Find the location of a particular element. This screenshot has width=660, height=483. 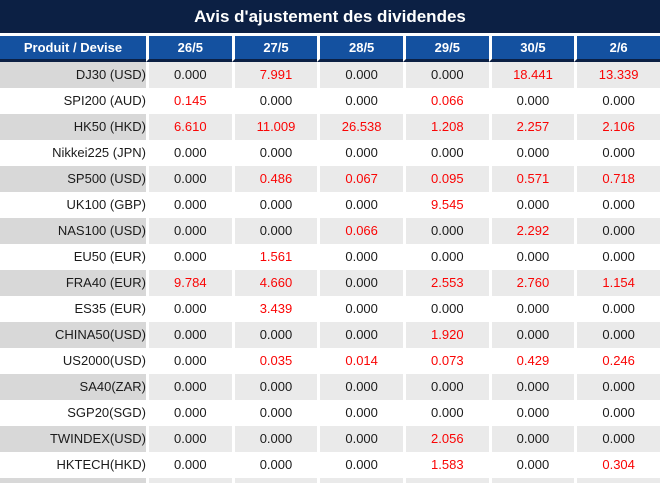

value-cell: 2.106 is located at coordinates (617, 127).